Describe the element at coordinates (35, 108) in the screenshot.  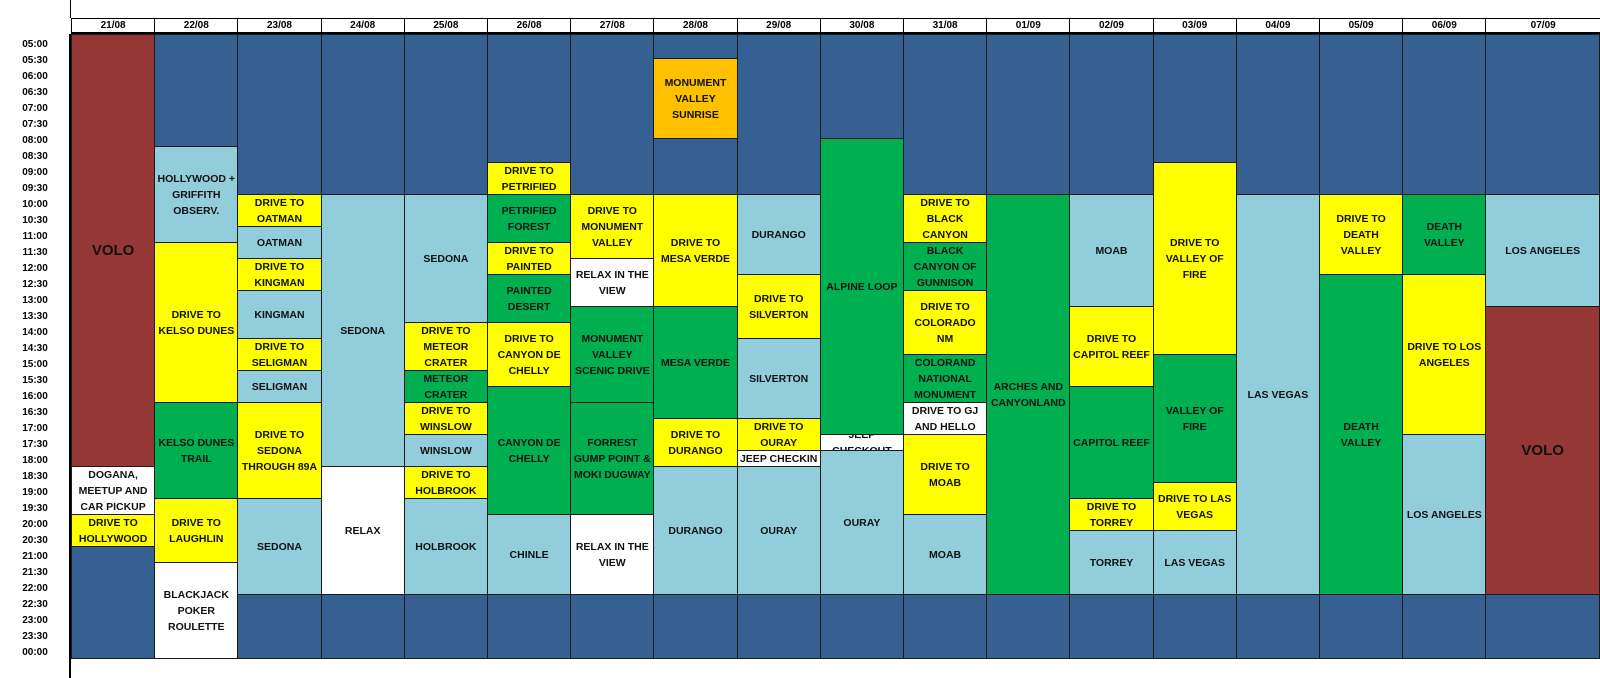
I see `time-label: 07:00` at that location.